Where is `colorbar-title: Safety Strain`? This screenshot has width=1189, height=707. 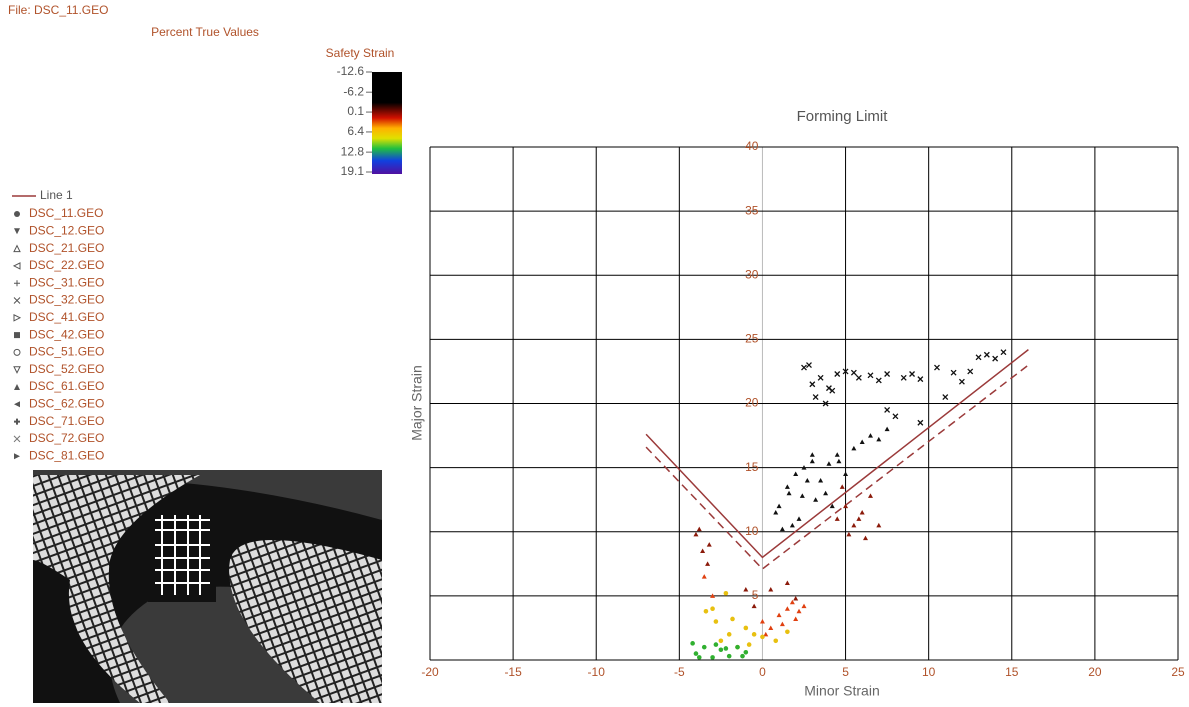
colorbar-title: Safety Strain is located at coordinates (360, 53).